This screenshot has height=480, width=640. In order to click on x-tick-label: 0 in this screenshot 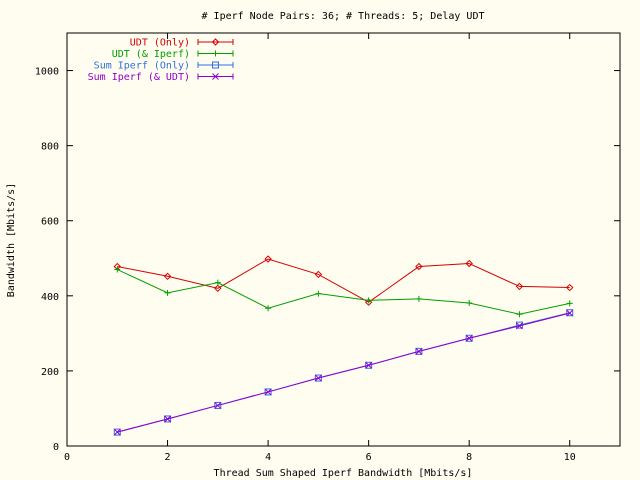, I will do `click(67, 457)`.